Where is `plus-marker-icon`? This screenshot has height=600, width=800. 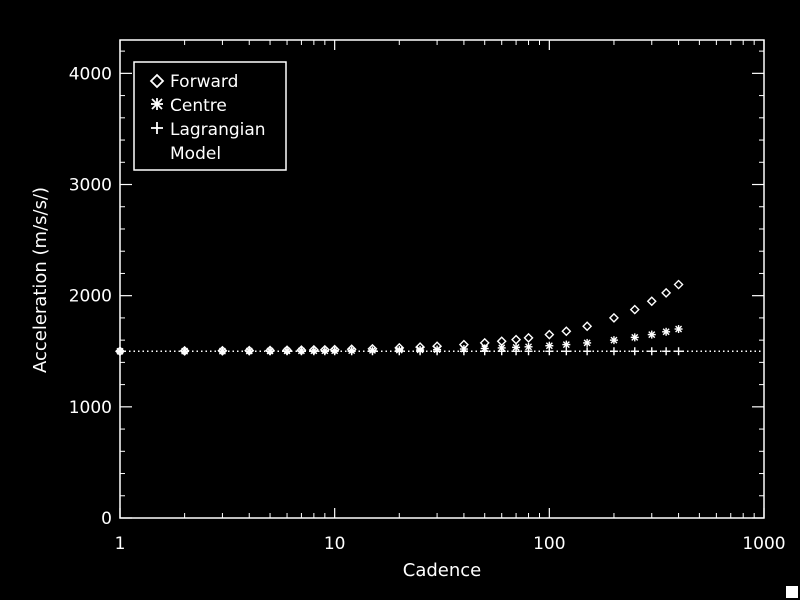 plus-marker-icon is located at coordinates (157, 128).